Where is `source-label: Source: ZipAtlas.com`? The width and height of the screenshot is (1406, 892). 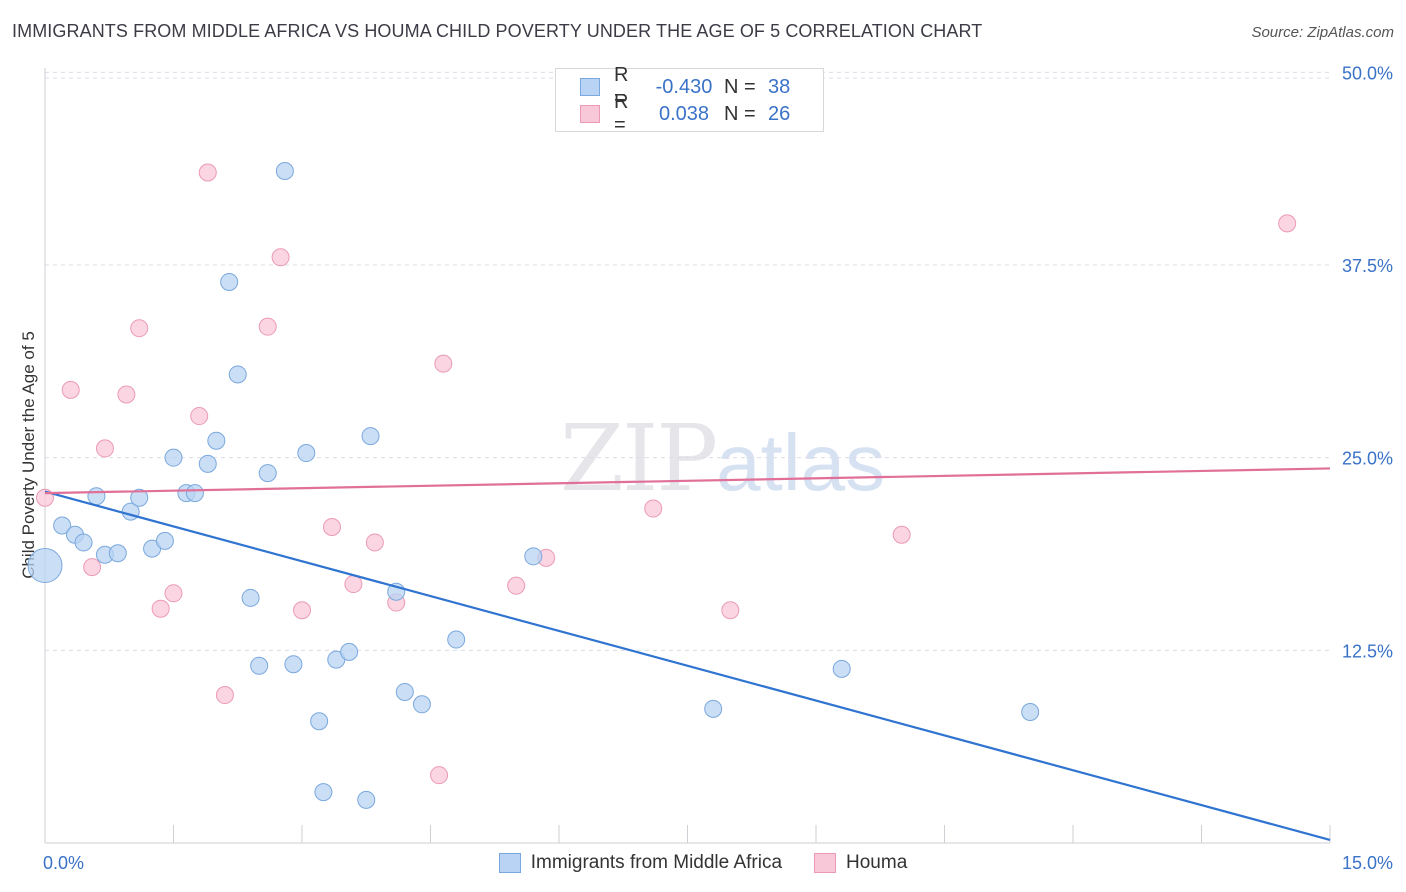
source-label: Source: ZipAtlas.com is located at coordinates (1322, 32).